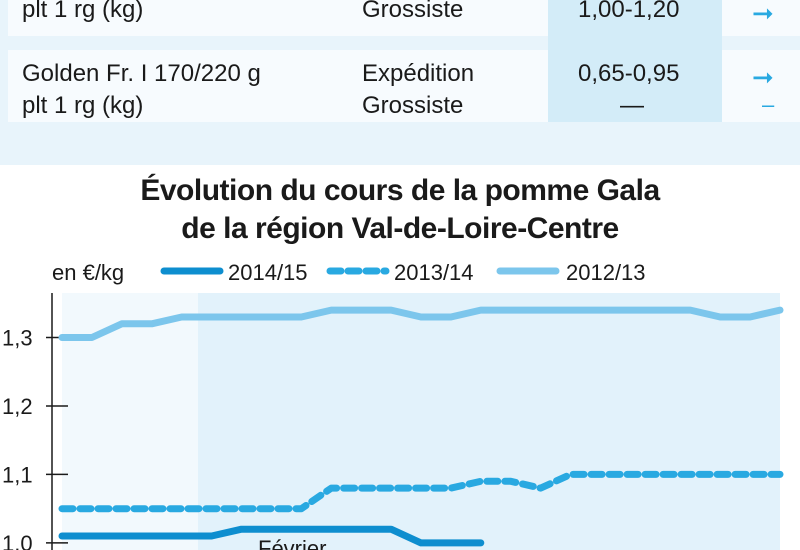 This screenshot has height=550, width=800. Describe the element at coordinates (141, 73) in the screenshot. I see `product-line: Golden Fr. I 170/220 g` at that location.